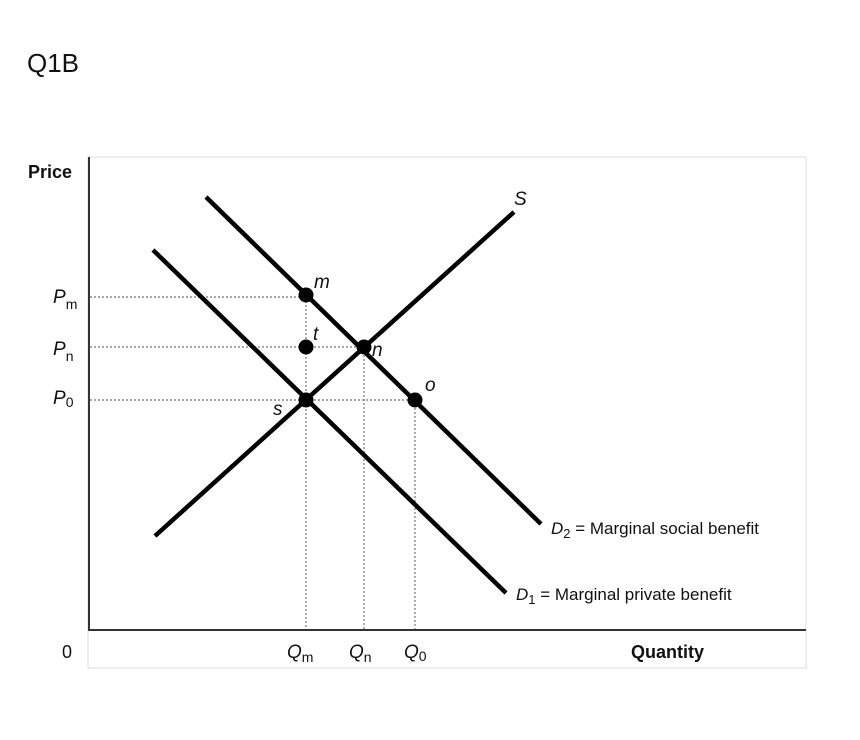  What do you see at coordinates (53, 63) in the screenshot?
I see `question-heading: Q1B` at bounding box center [53, 63].